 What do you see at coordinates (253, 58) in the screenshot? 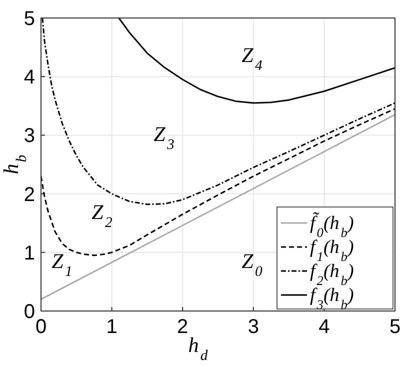
I see `annotation: Z$_{4}$` at bounding box center [253, 58].